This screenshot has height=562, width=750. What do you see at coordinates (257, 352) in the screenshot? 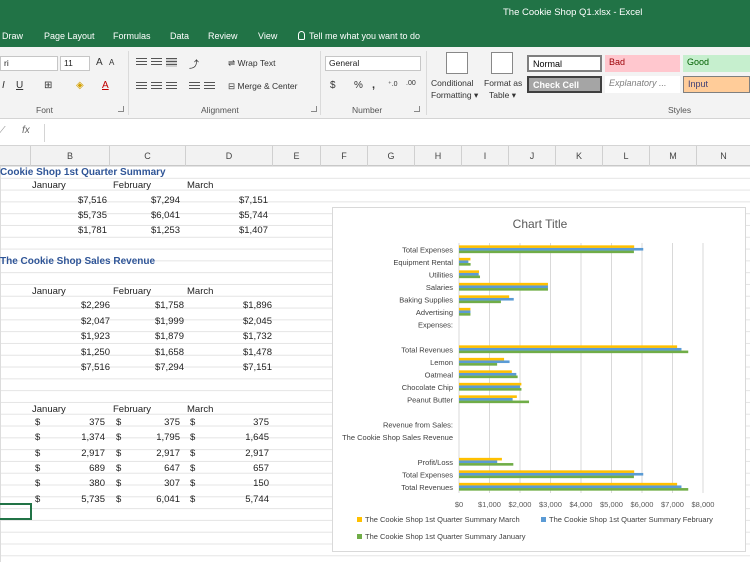
I see `revenue-value: $1,478` at bounding box center [257, 352].